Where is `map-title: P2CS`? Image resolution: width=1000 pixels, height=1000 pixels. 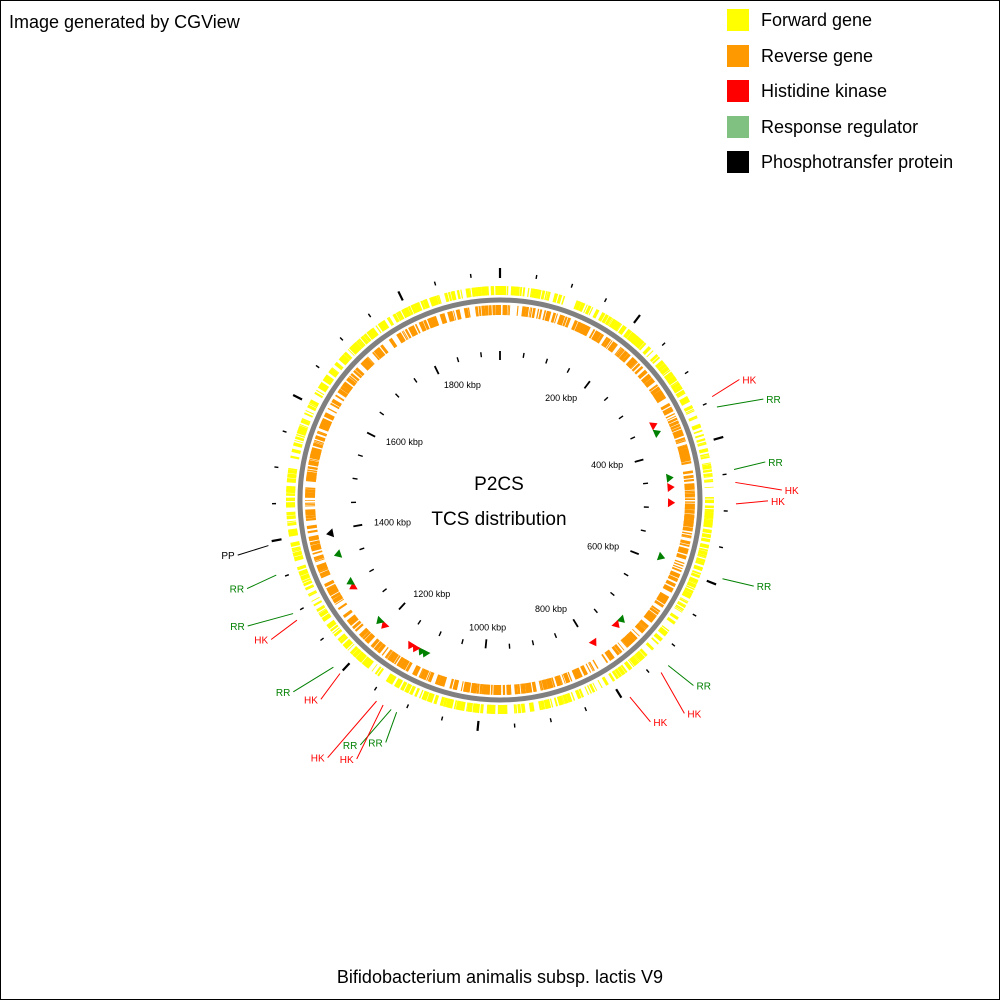 map-title: P2CS is located at coordinates (499, 484).